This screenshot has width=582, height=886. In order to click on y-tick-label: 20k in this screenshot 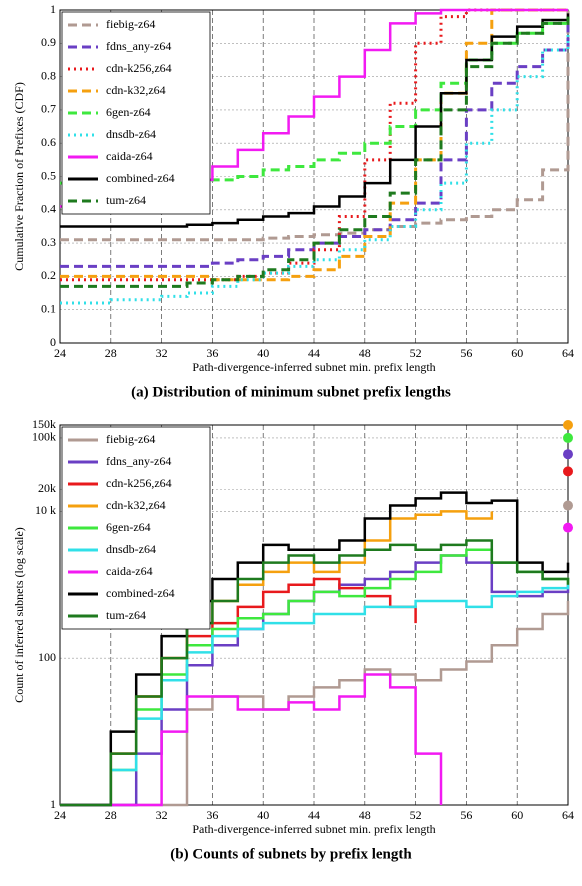, I will do `click(47, 488)`.